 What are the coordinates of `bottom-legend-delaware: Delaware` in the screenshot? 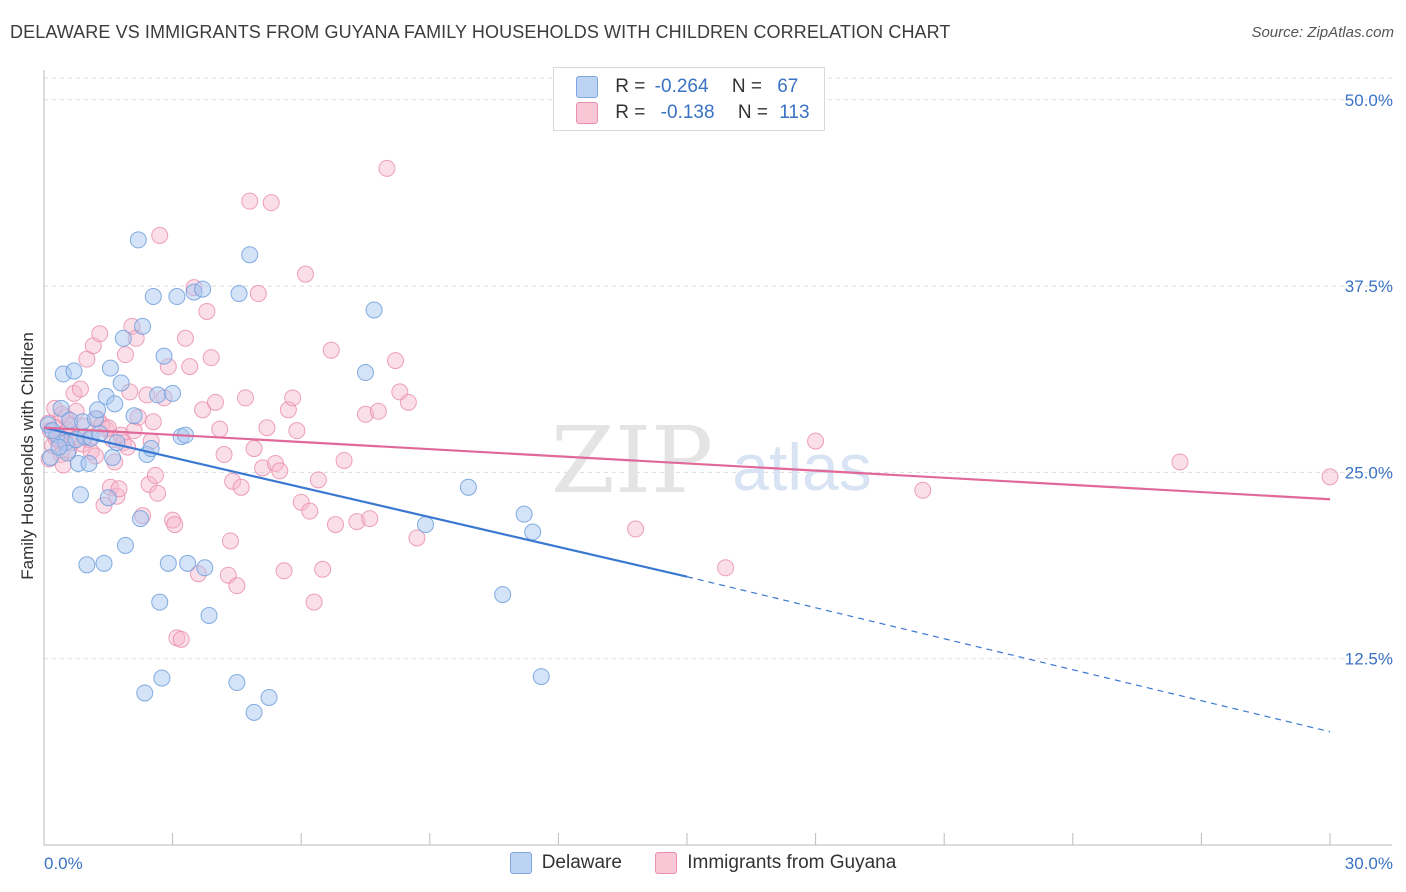 It's located at (565, 863).